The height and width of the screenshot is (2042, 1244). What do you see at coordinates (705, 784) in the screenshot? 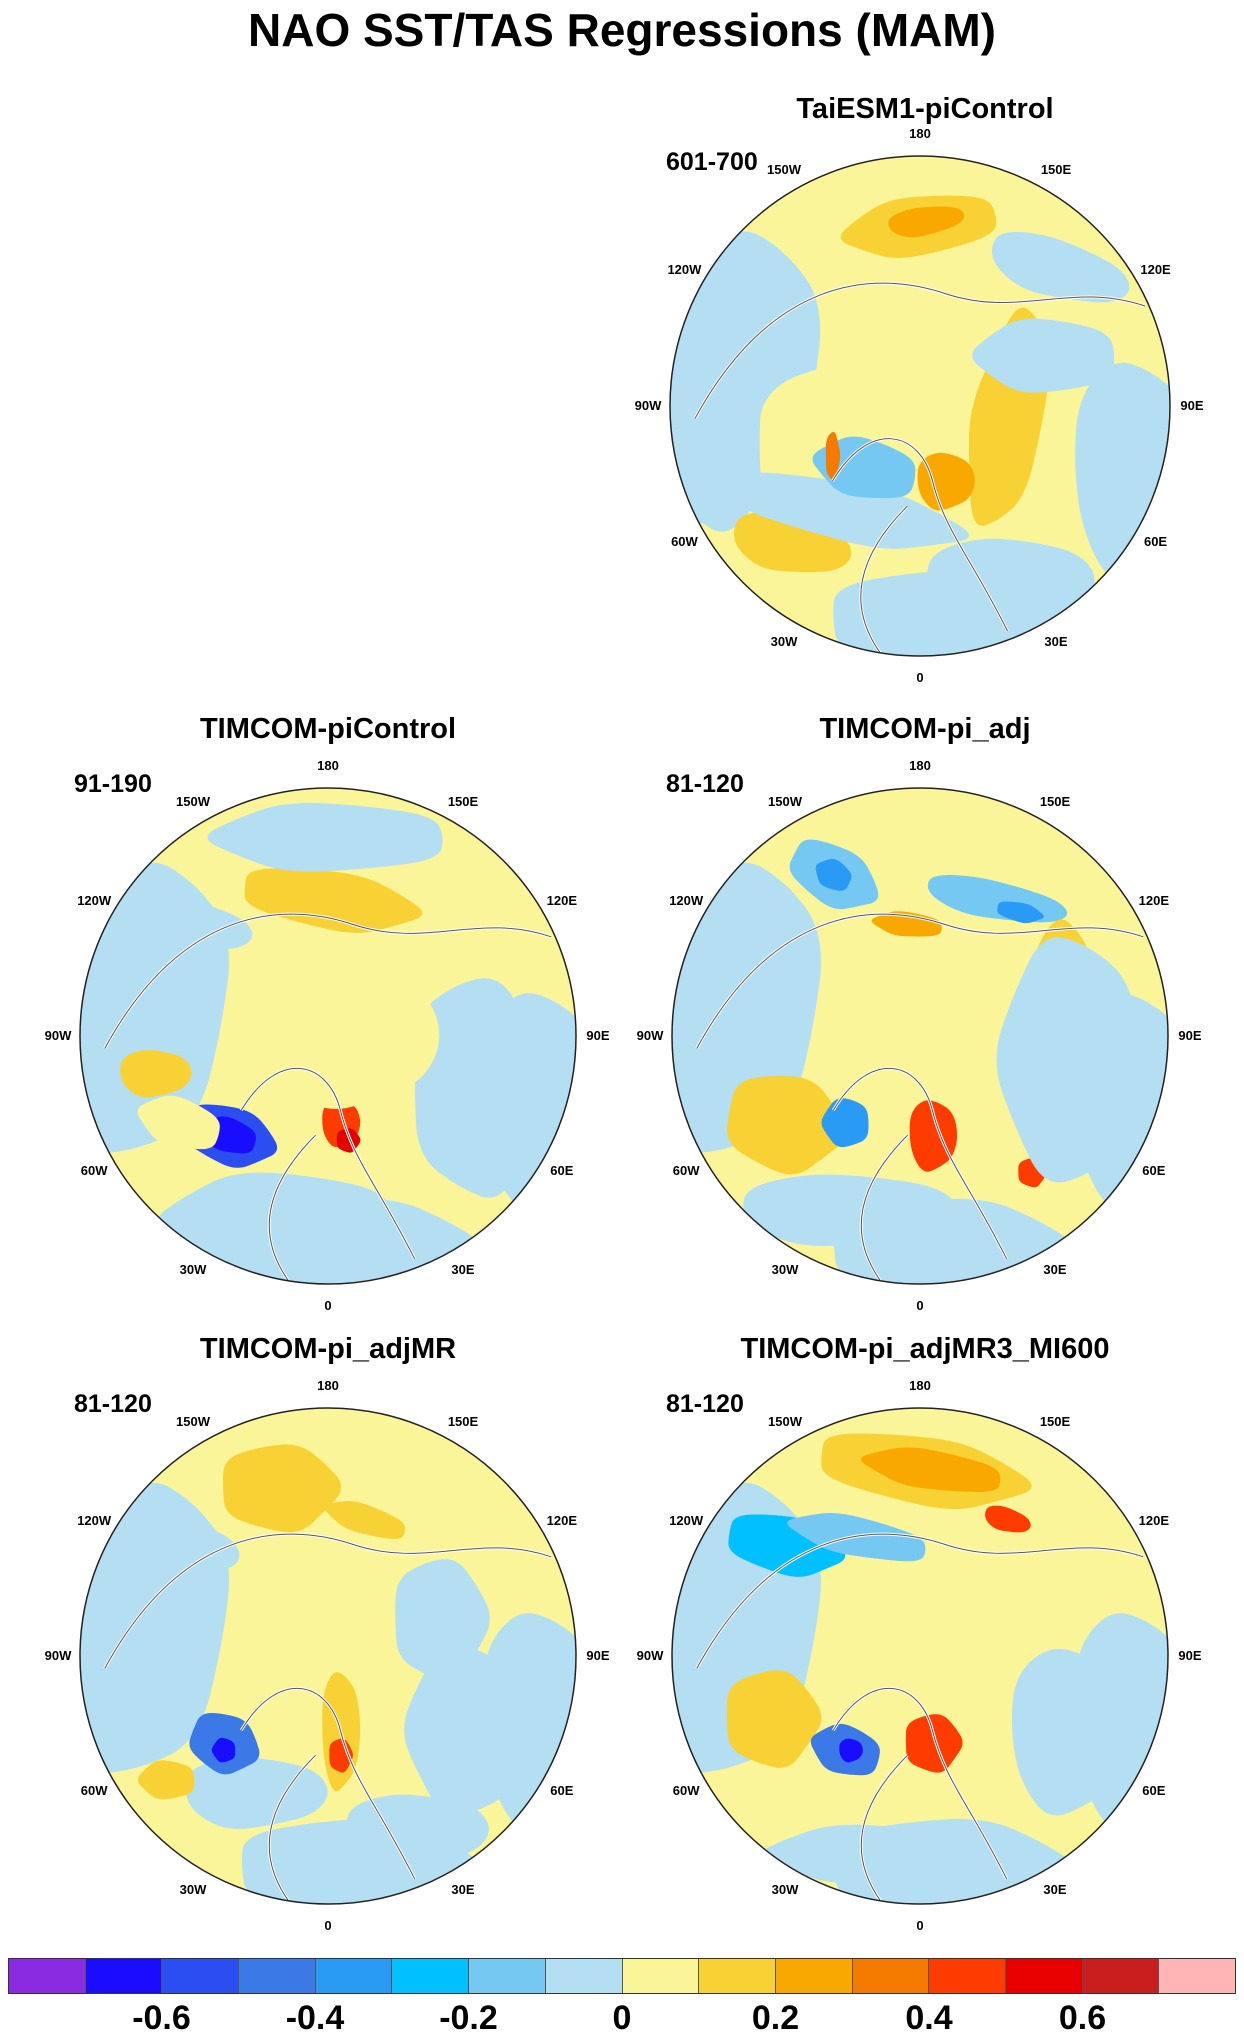
I see `panel-period: 81-120` at bounding box center [705, 784].